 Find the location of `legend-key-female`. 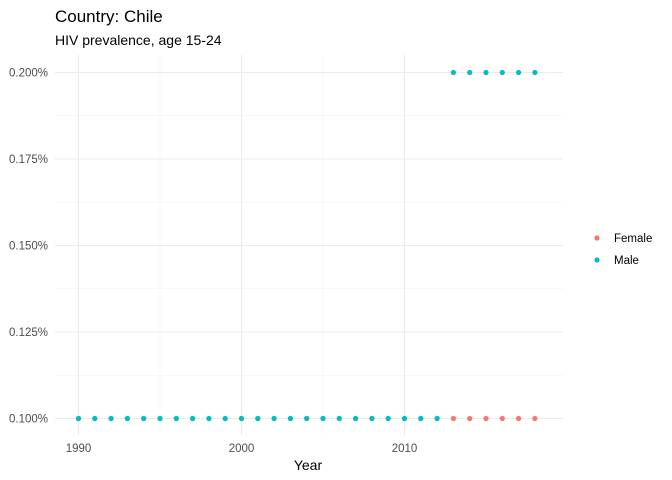

legend-key-female is located at coordinates (597, 238).